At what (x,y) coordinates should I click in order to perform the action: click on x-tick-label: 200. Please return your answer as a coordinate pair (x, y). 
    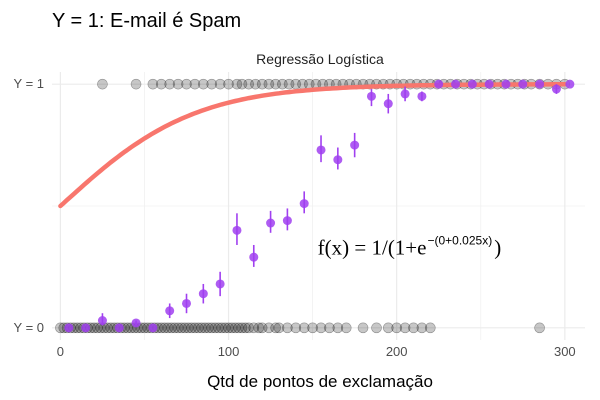
    Looking at the image, I should click on (397, 351).